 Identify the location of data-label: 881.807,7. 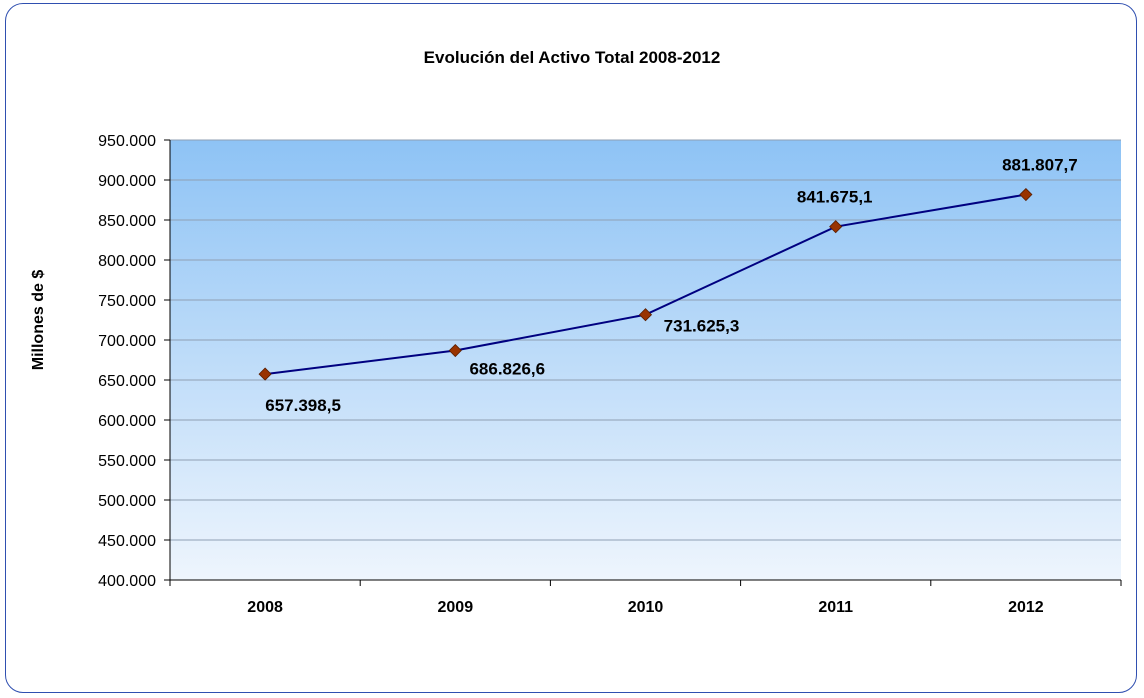
(1040, 165).